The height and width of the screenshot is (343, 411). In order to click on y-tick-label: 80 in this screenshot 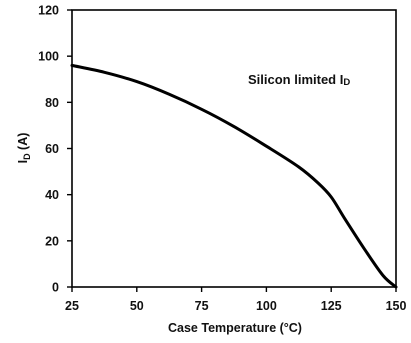, I will do `click(52, 103)`.